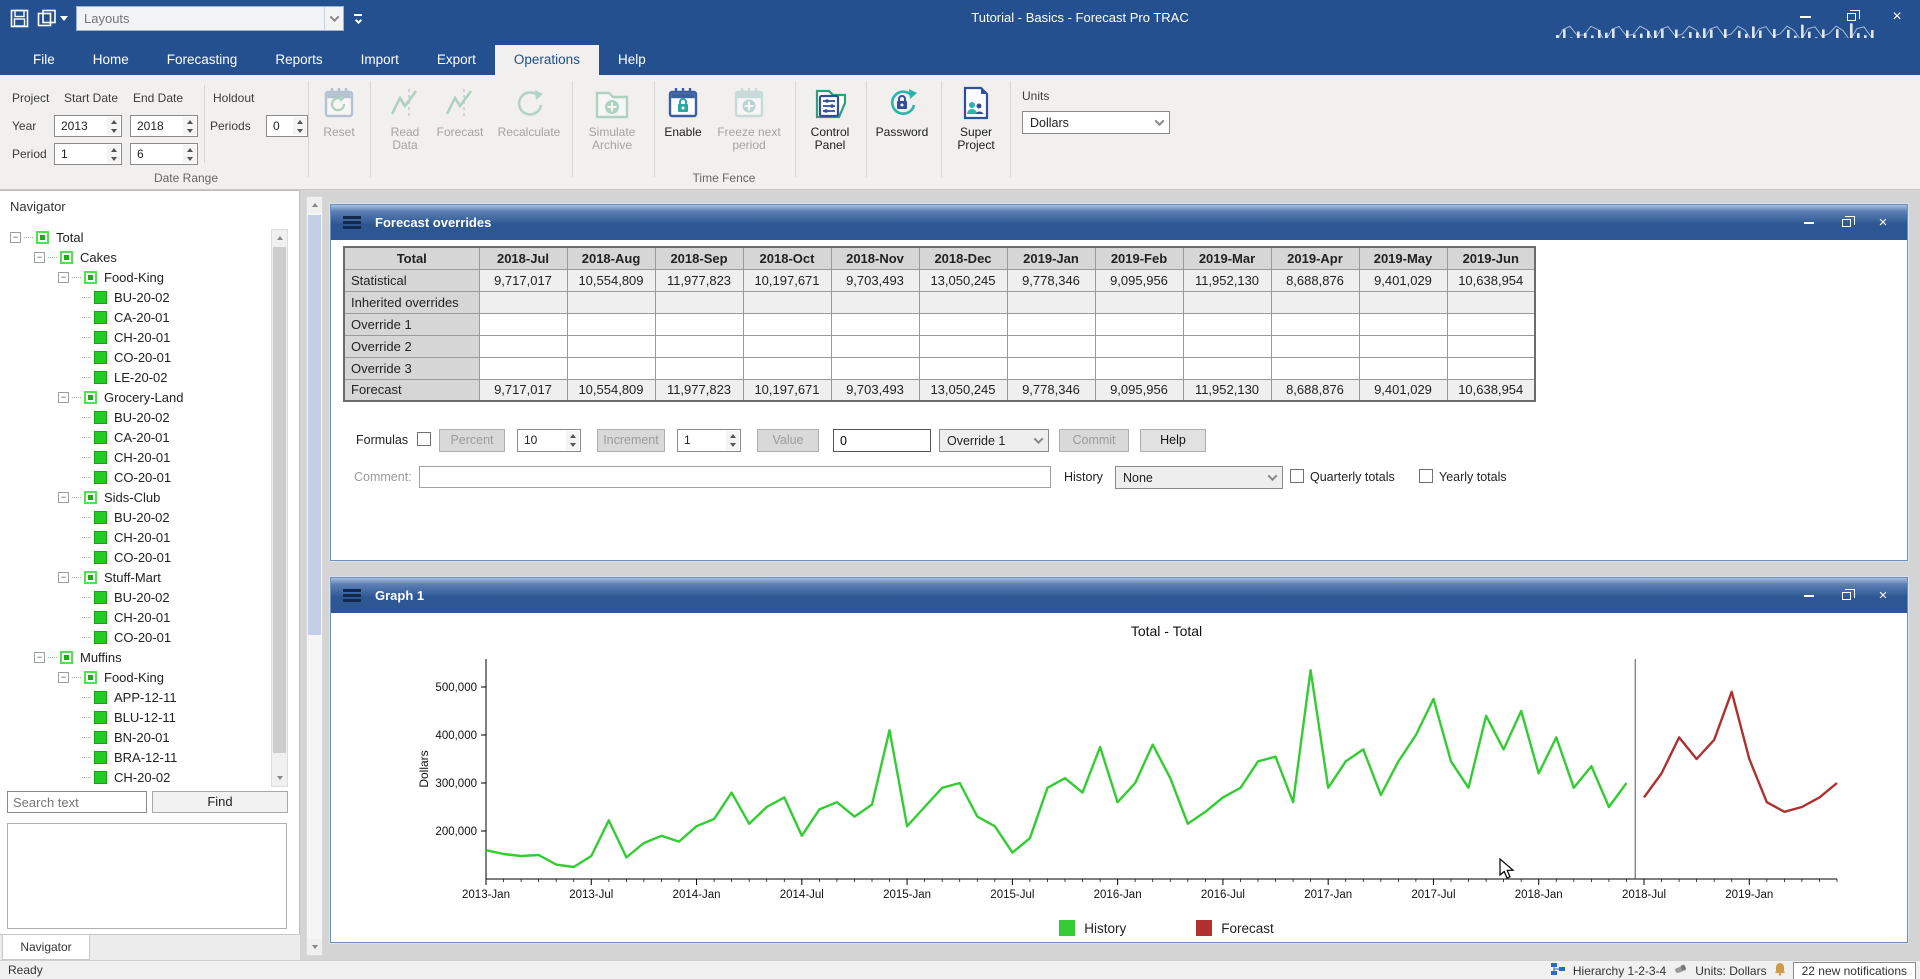 The width and height of the screenshot is (1920, 979). Describe the element at coordinates (19, 18) in the screenshot. I see `save-icon` at that location.